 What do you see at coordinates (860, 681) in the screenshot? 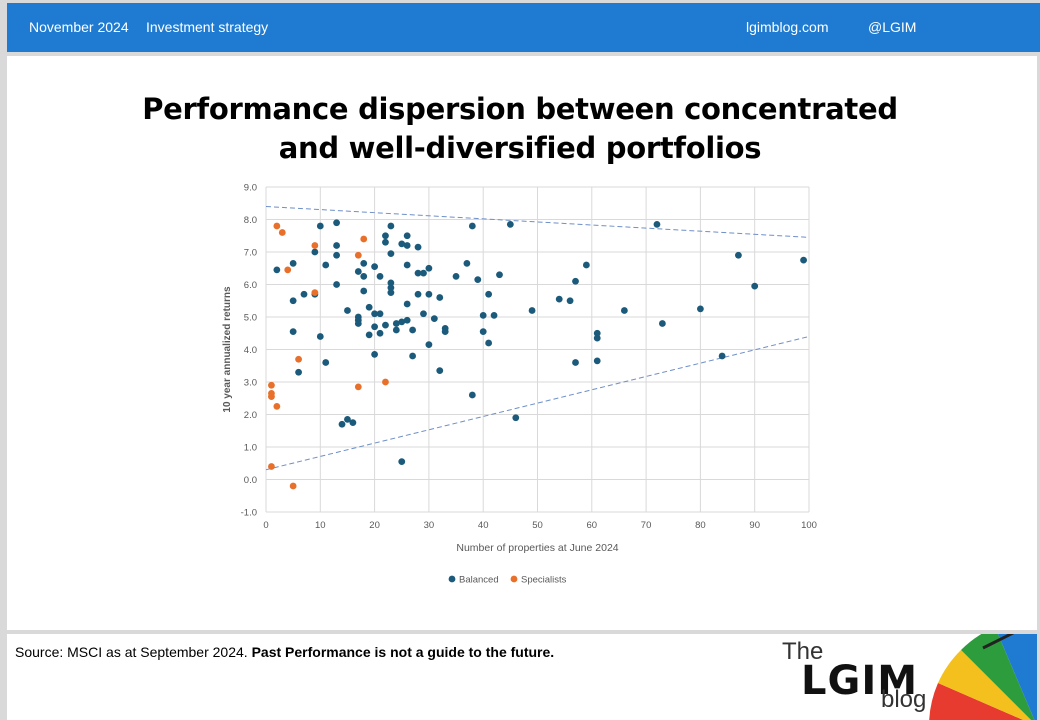
I see `logo-lgim: LGIM` at bounding box center [860, 681].